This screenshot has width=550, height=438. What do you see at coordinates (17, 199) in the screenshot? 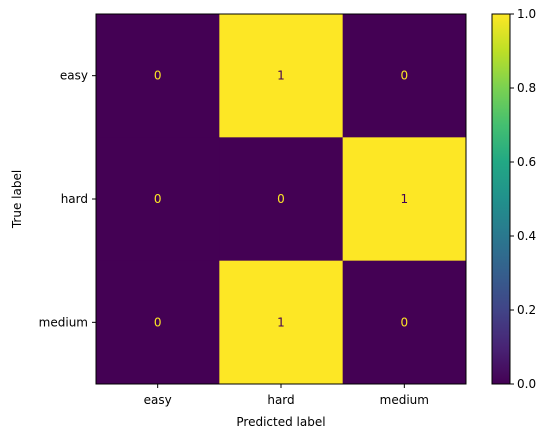
I see `y-axis-label: True label` at bounding box center [17, 199].